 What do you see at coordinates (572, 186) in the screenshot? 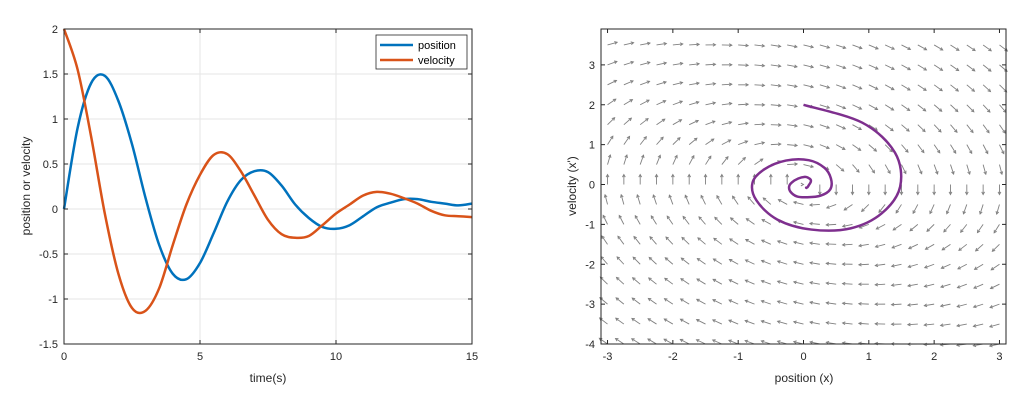
I see `right-y-axis-label: velocity (x')` at bounding box center [572, 186].